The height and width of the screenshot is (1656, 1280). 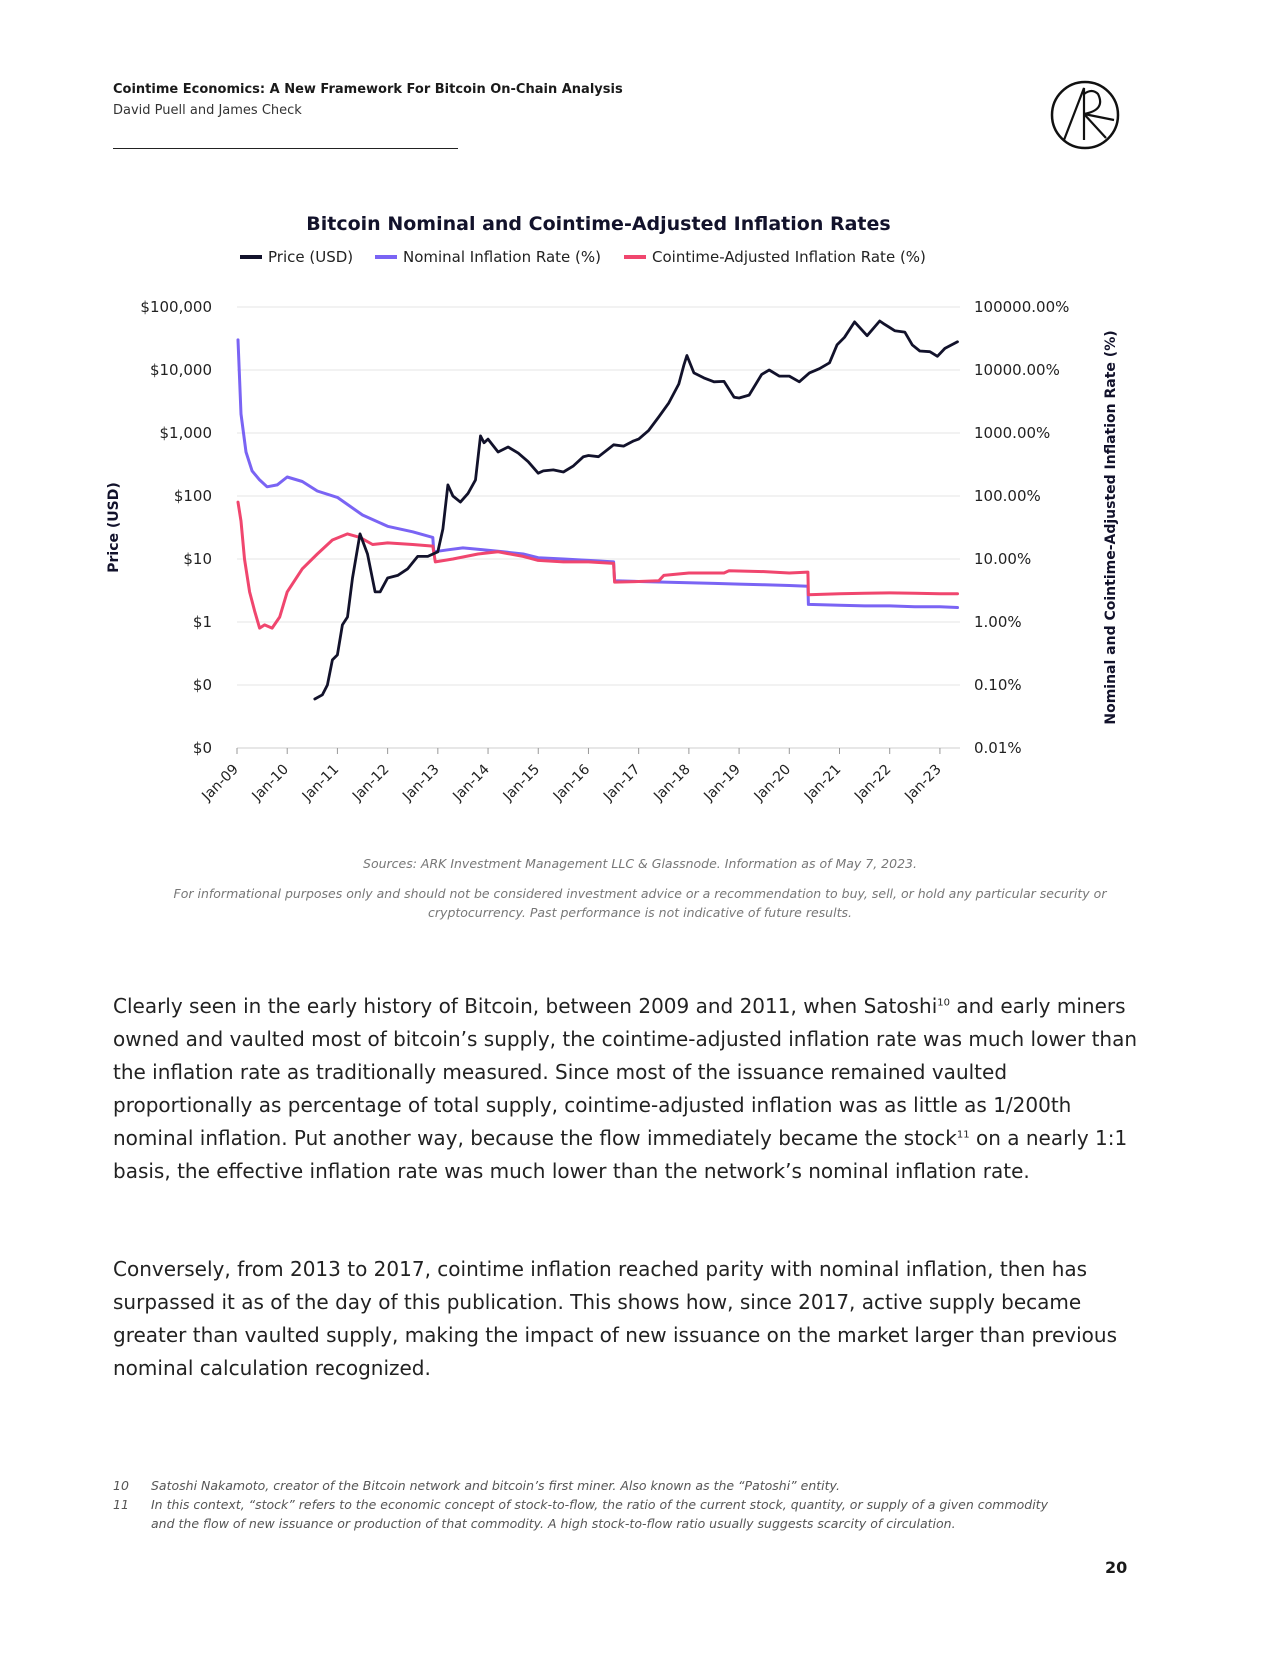 I want to click on footnote-ref-10: 10, so click(x=943, y=1003).